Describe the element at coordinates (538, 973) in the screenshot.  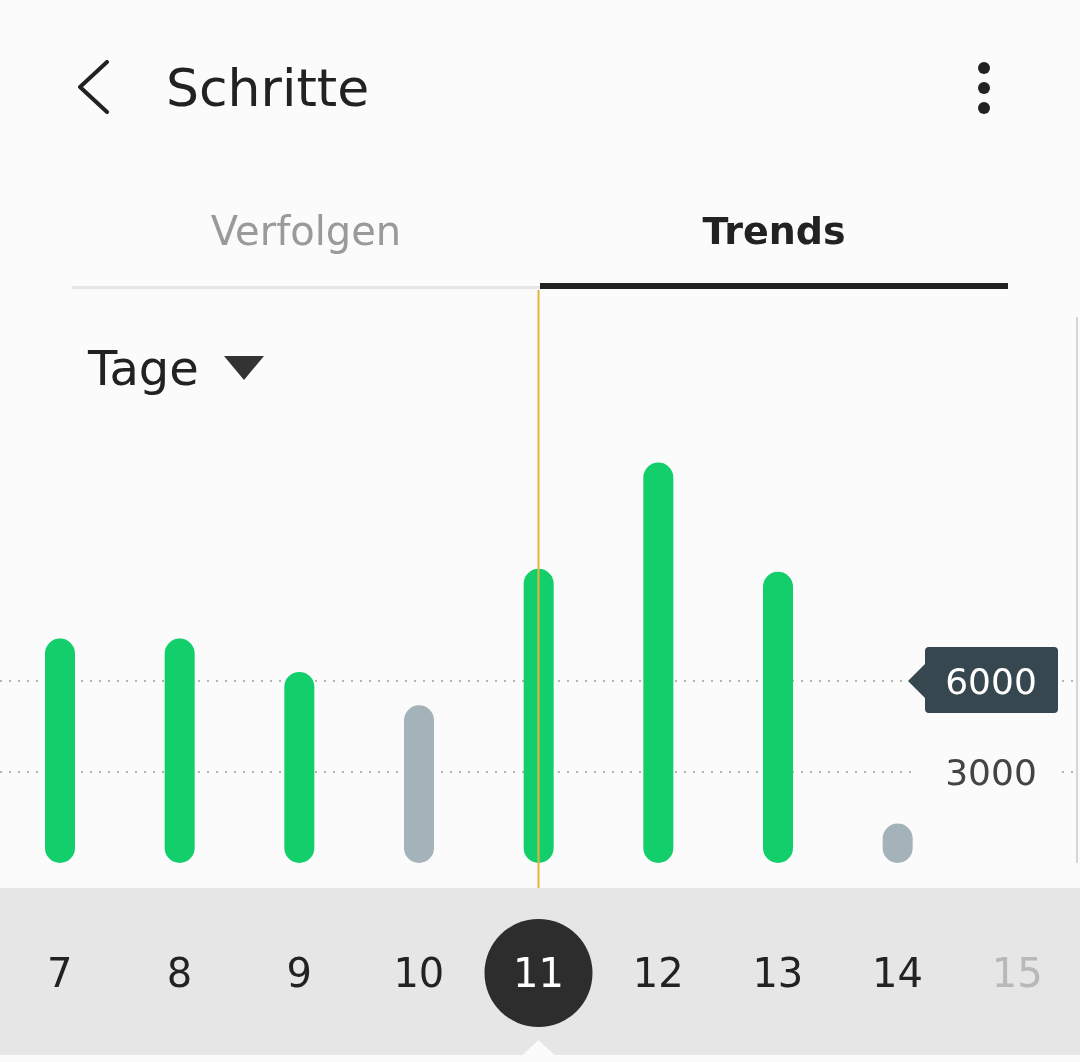
I see `x-tick-label: 11` at that location.